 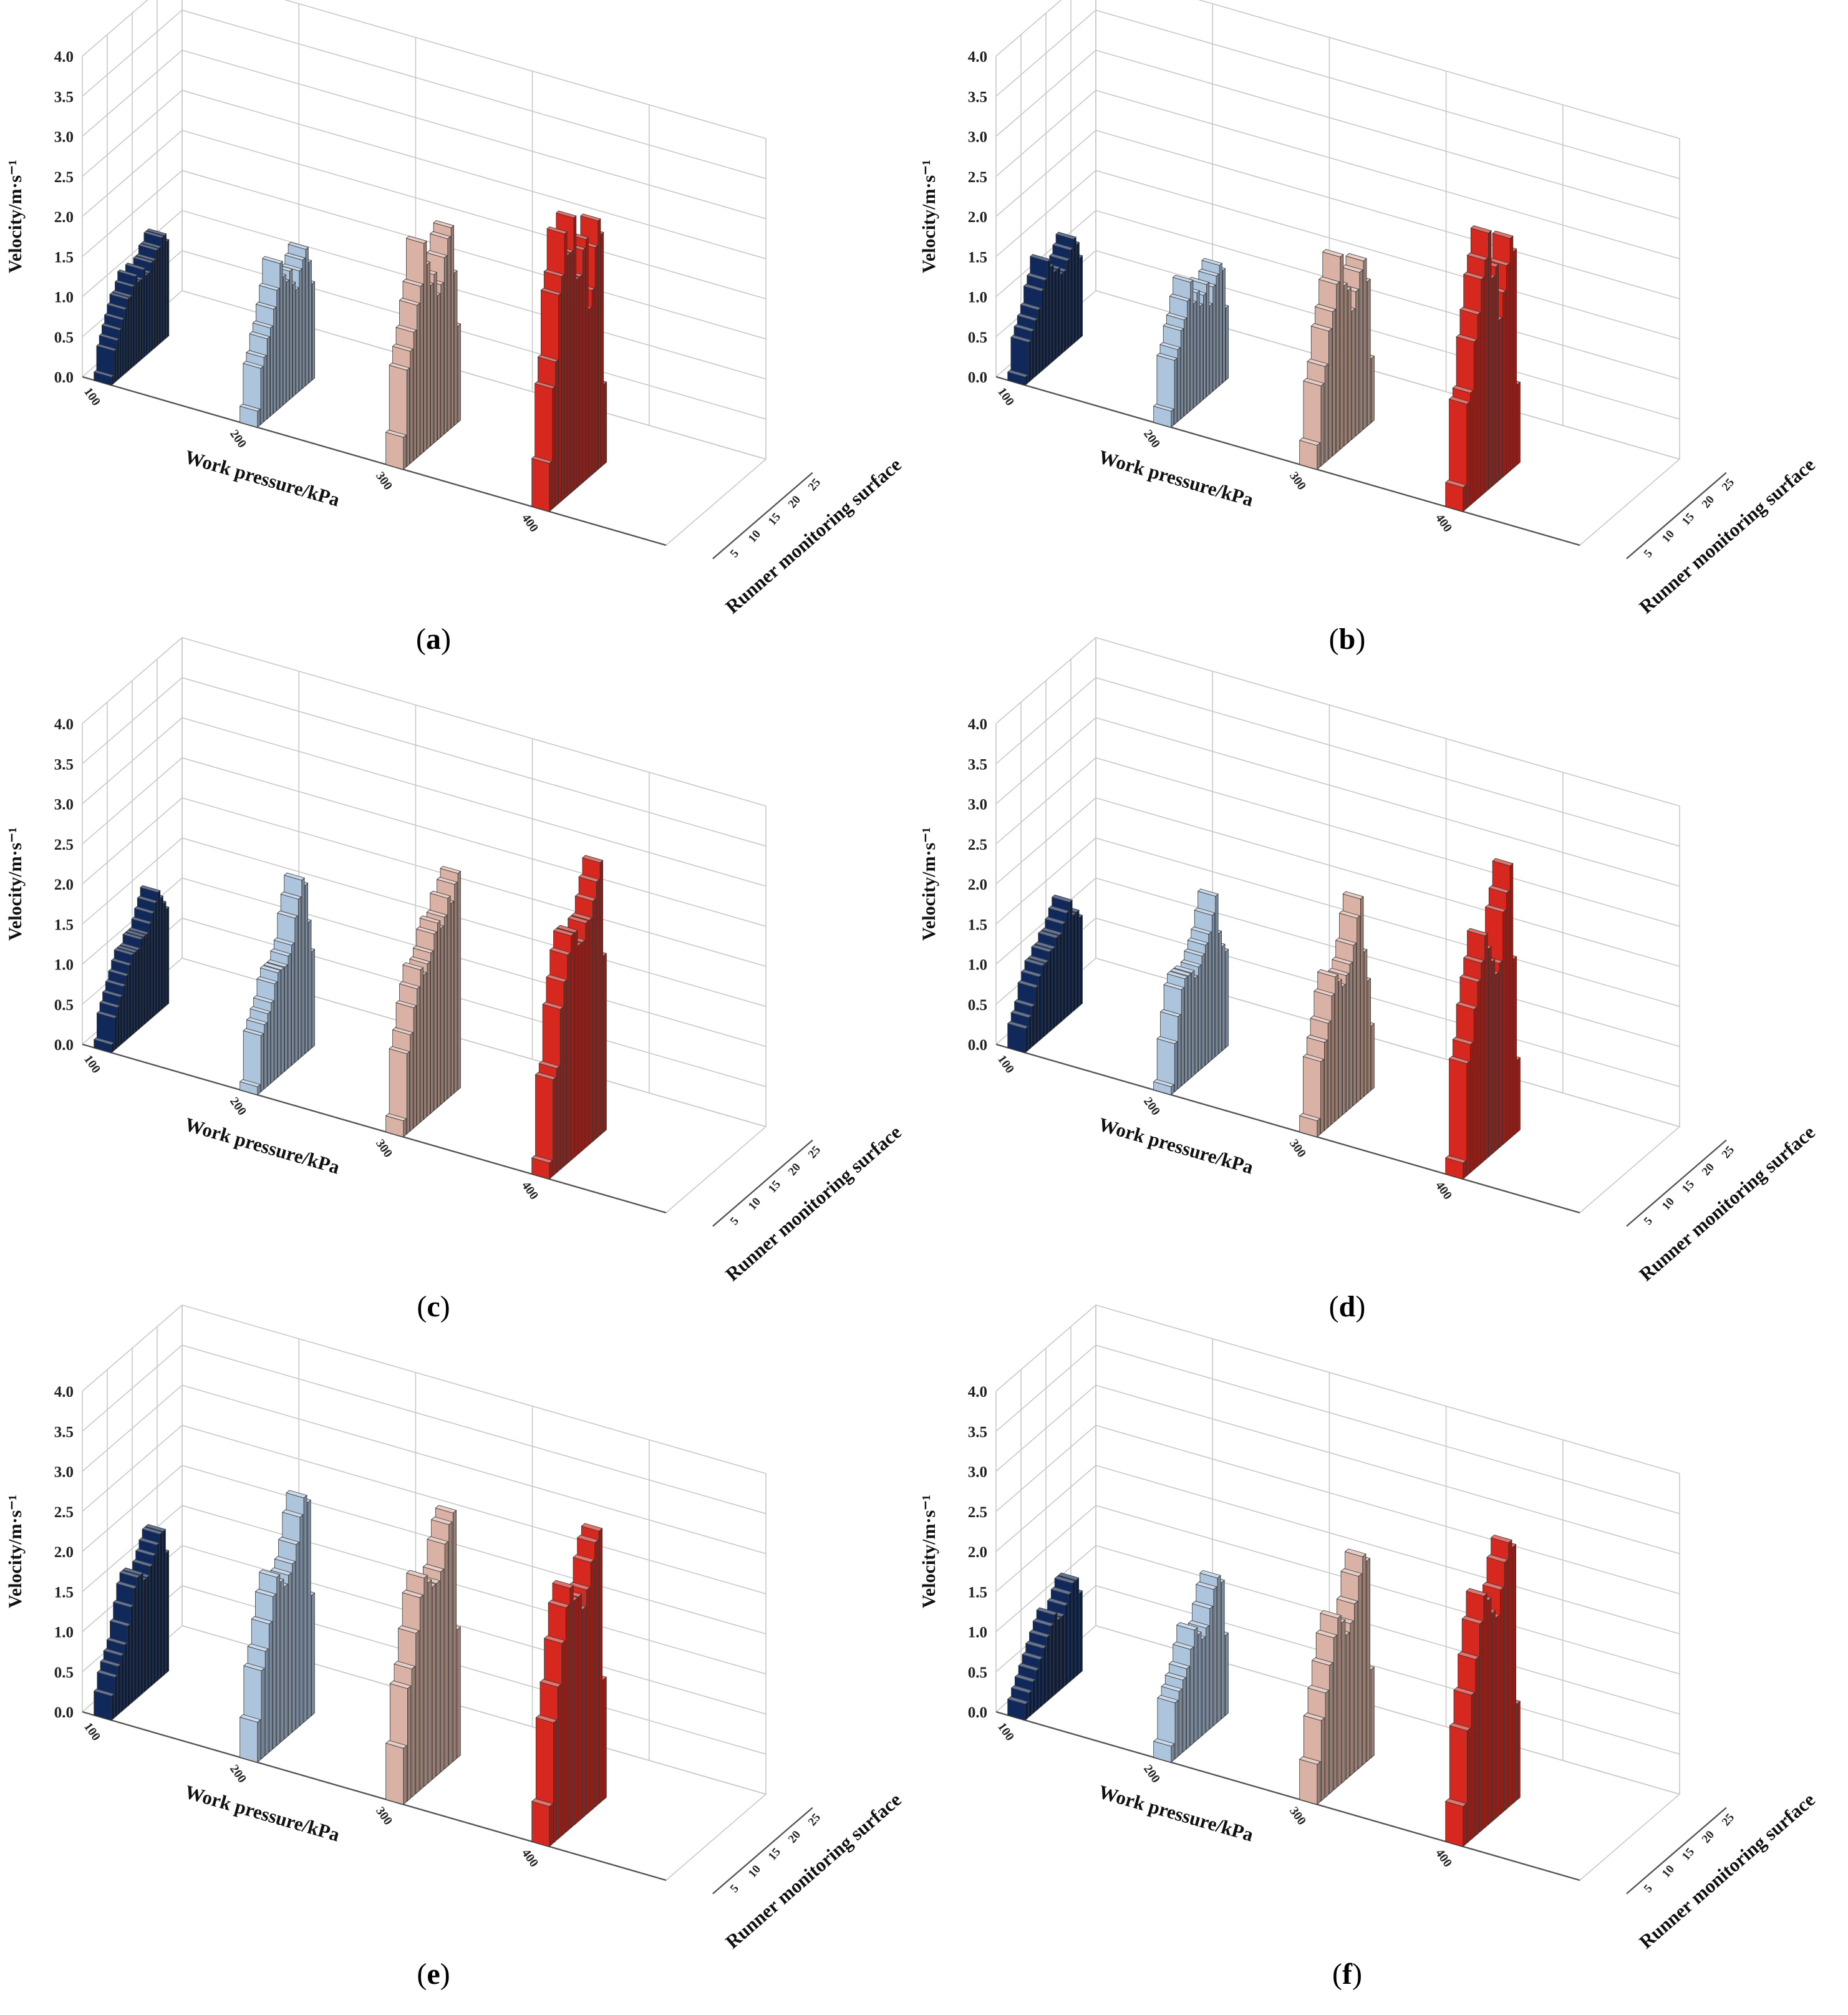 What do you see at coordinates (1152, 438) in the screenshot?
I see `x-tick-label: 200` at bounding box center [1152, 438].